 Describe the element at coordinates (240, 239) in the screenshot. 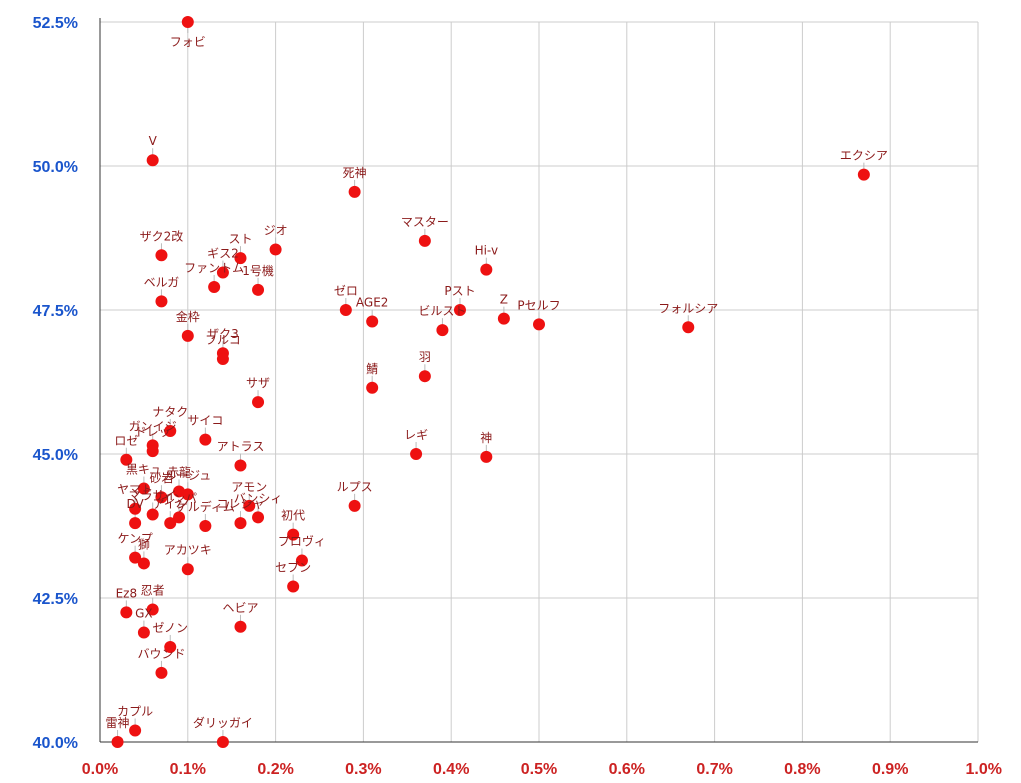

I see `point-label: スト` at that location.